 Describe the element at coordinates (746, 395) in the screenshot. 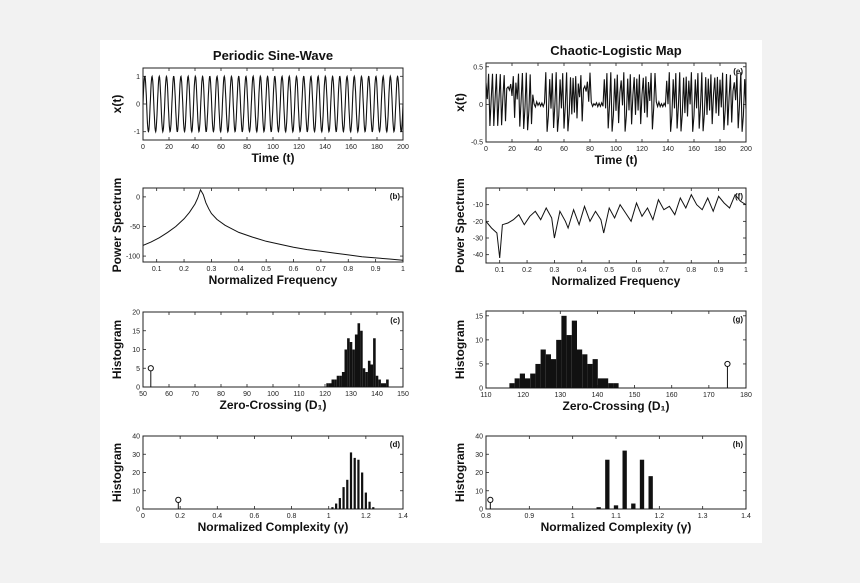

I see `x-tick-label: 180` at that location.